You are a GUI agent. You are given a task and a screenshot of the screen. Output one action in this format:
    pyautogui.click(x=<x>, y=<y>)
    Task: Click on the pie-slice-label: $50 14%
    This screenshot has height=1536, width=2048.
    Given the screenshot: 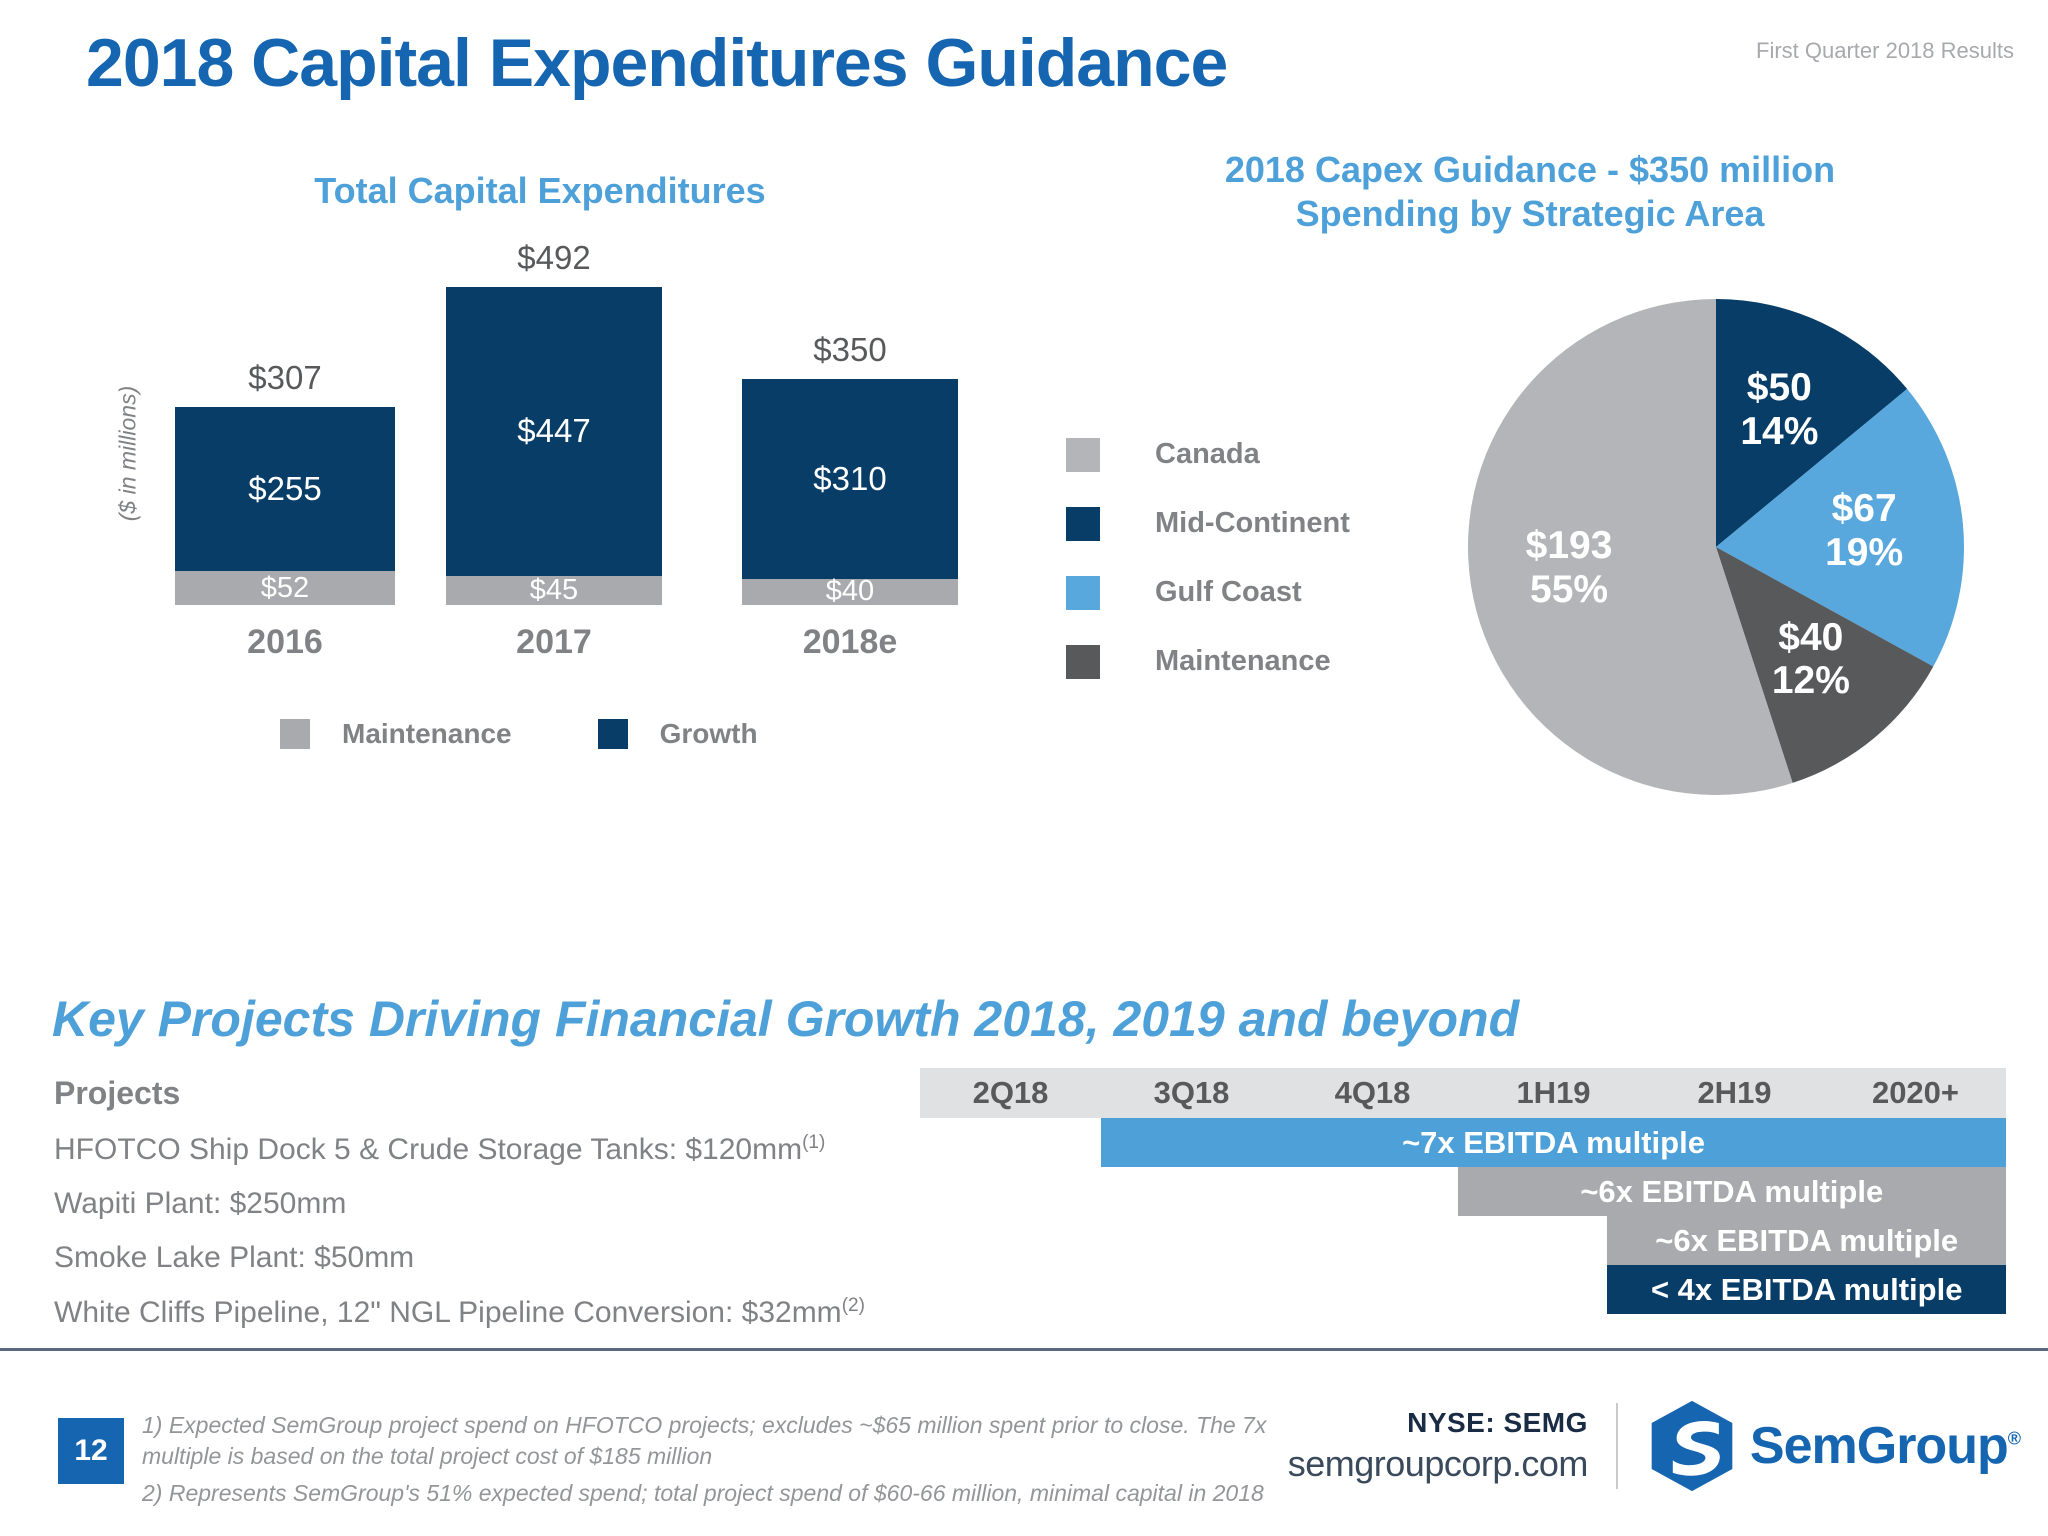 What is the action you would take?
    pyautogui.click(x=1779, y=409)
    